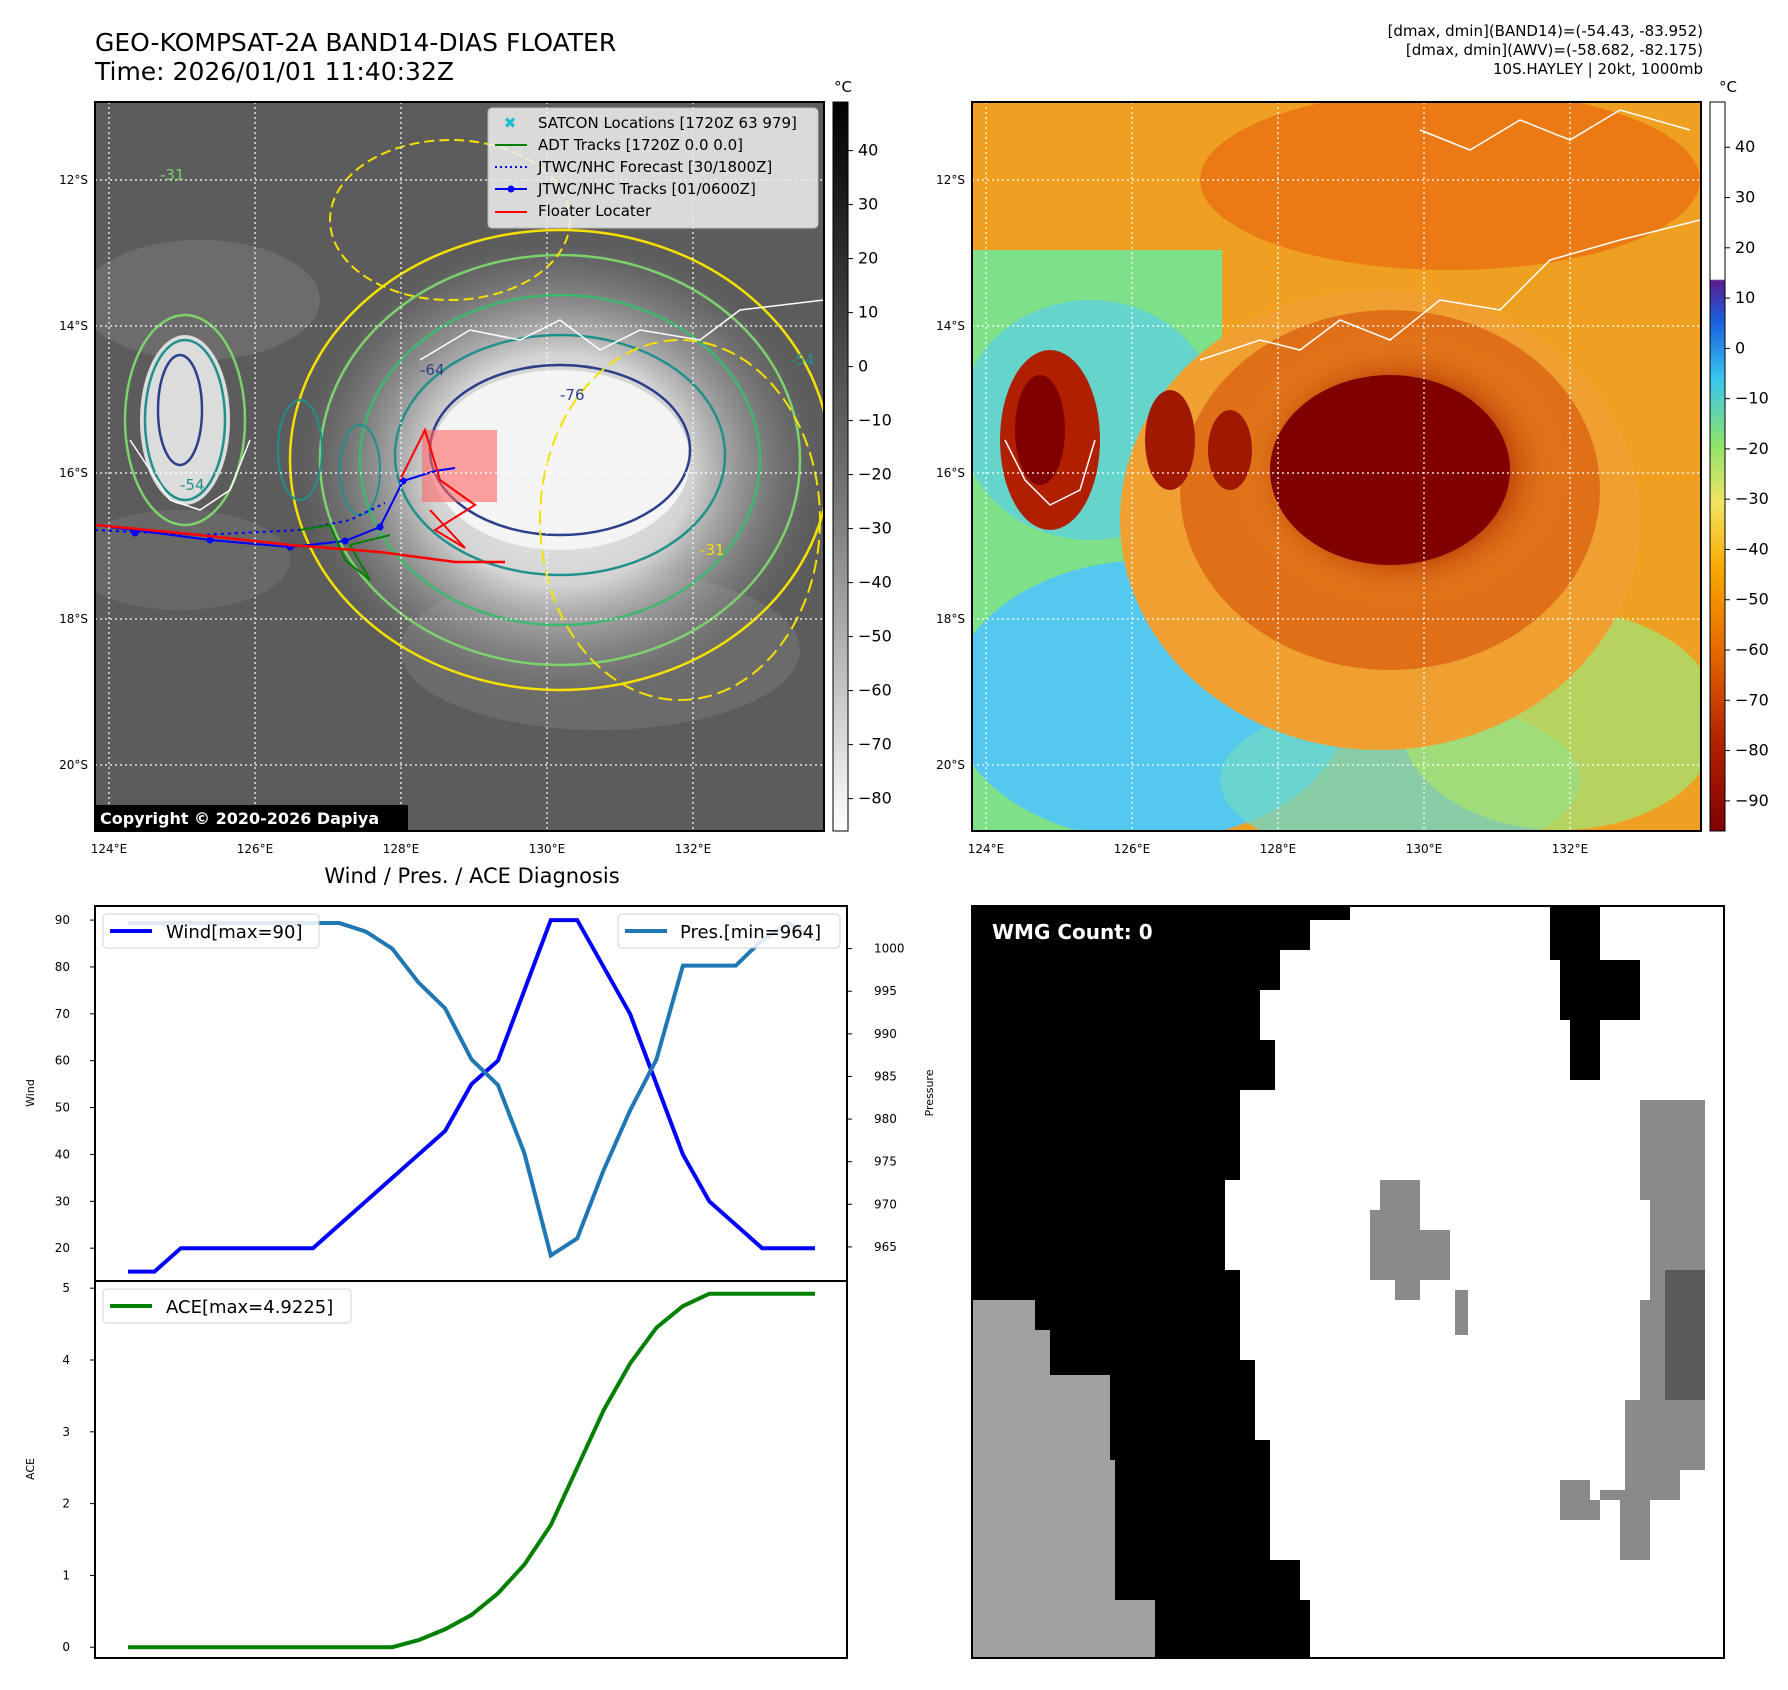 This screenshot has width=1788, height=1690. I want to click on title-line-1: GEO-KOMPSAT-2A BAND14-DIAS FLOATER, so click(356, 42).